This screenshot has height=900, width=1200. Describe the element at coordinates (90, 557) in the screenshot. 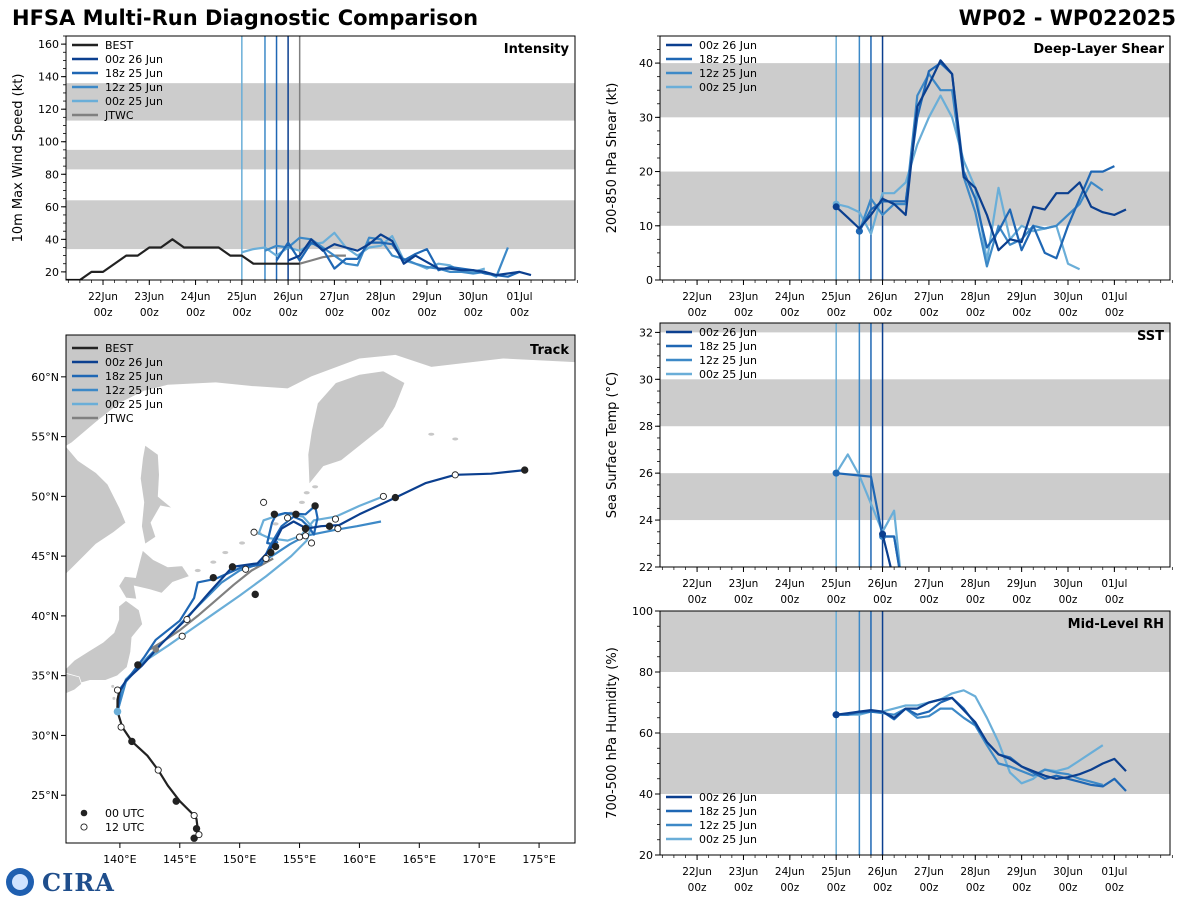

I see `land-coast-detail` at that location.